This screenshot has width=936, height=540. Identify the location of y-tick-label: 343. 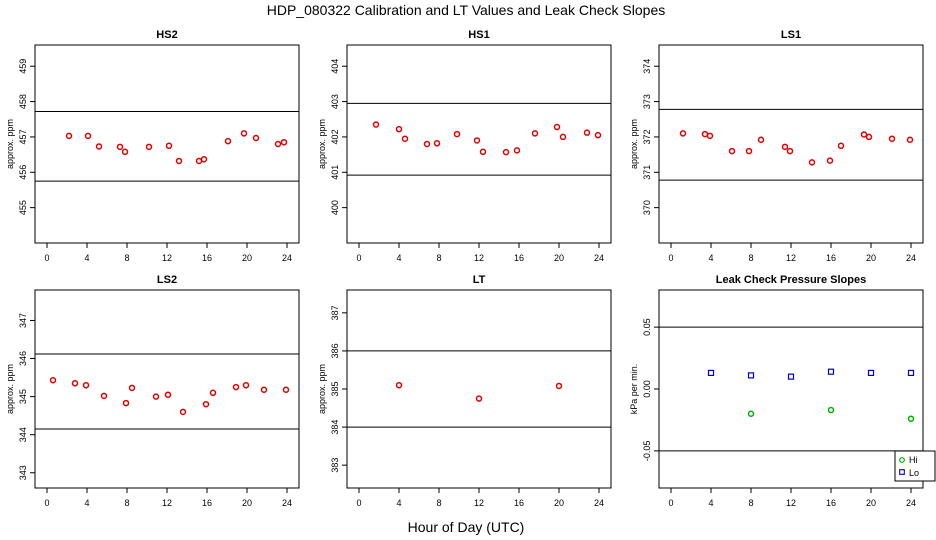
(23, 472).